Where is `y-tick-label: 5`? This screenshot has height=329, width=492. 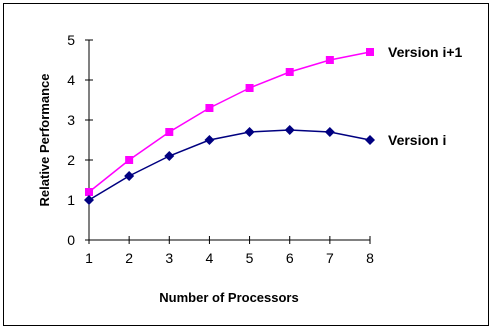 y-tick-label: 5 is located at coordinates (71, 40).